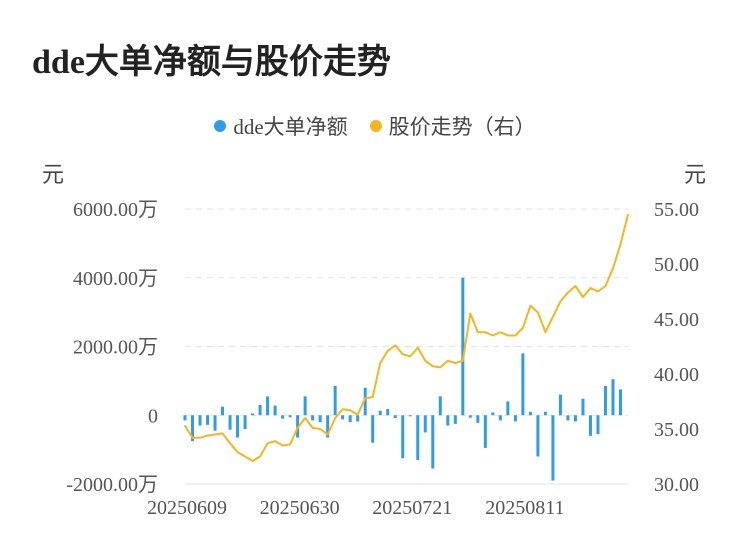 This screenshot has width=750, height=558. I want to click on right-tick-label-0: 30.00, so click(676, 485).